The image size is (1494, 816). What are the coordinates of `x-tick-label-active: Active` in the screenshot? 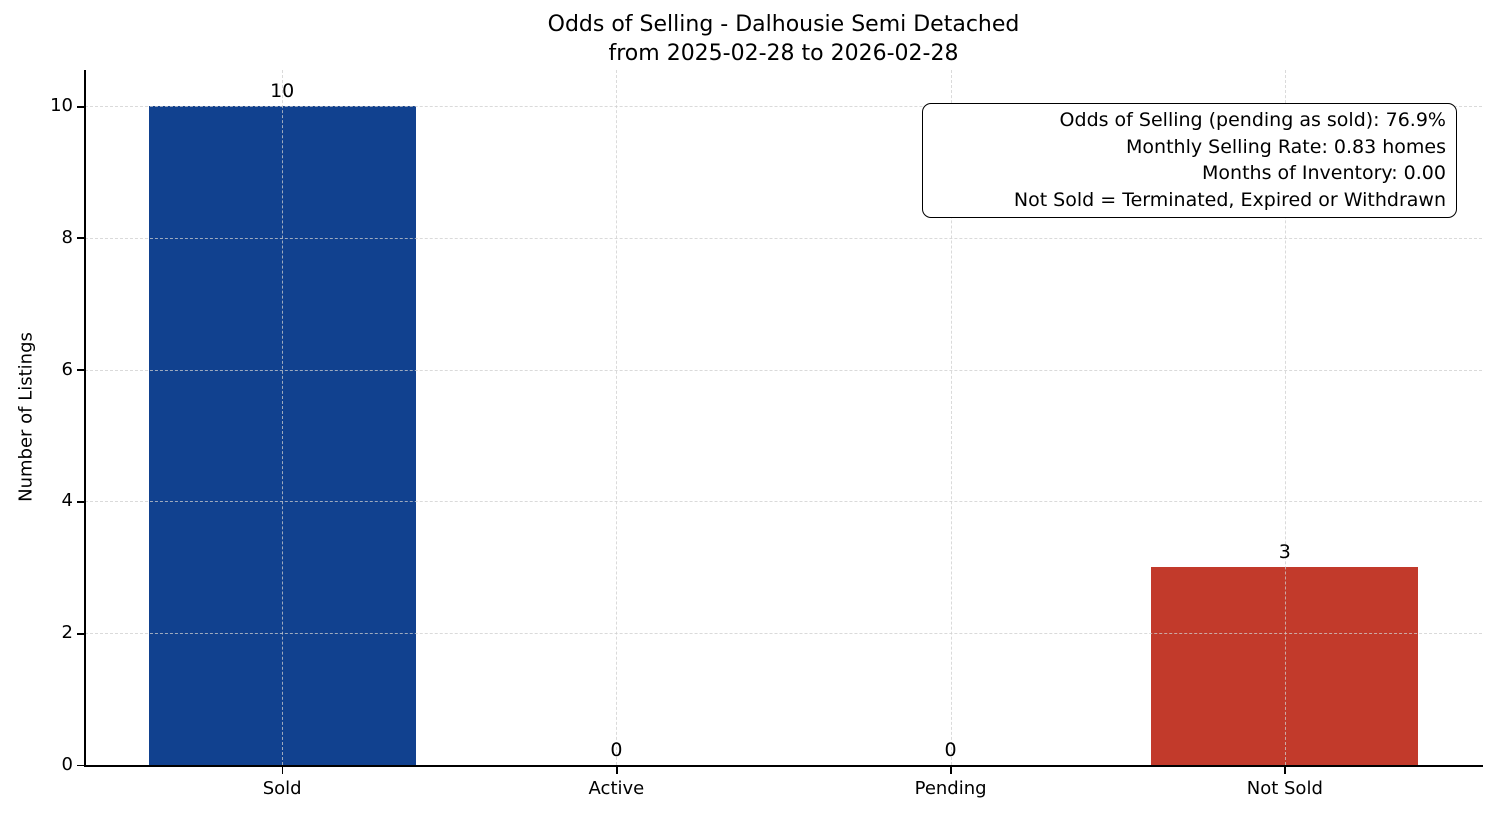 It's located at (616, 788).